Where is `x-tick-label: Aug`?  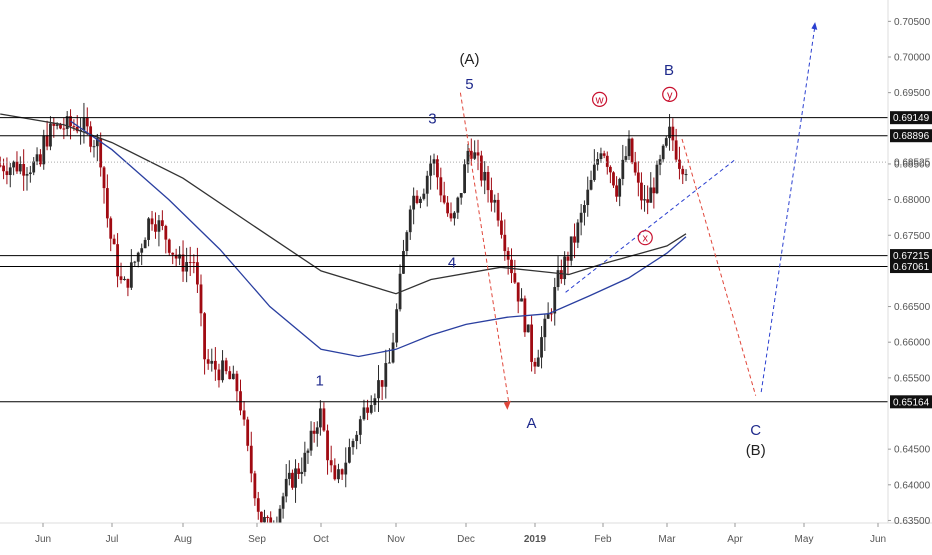 x-tick-label: Aug is located at coordinates (183, 539).